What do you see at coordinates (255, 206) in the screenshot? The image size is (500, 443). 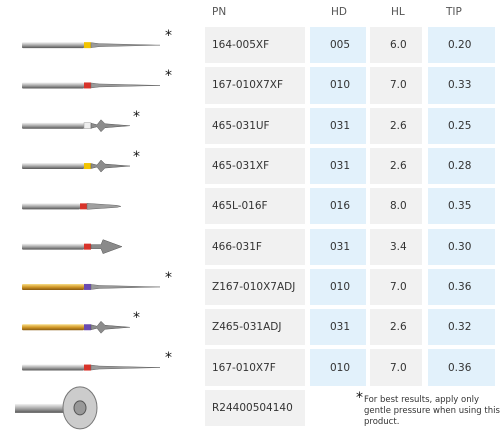 I see `table-cell: 465L-016F` at bounding box center [255, 206].